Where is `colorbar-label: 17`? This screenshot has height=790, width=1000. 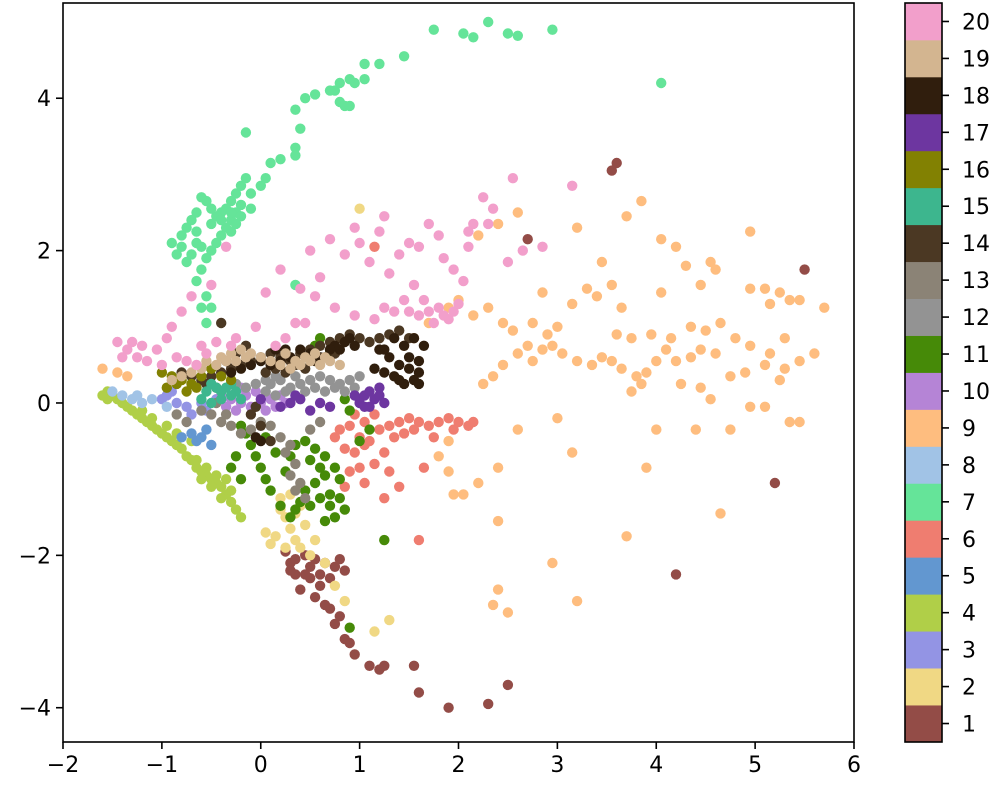 colorbar-label: 17 is located at coordinates (976, 133).